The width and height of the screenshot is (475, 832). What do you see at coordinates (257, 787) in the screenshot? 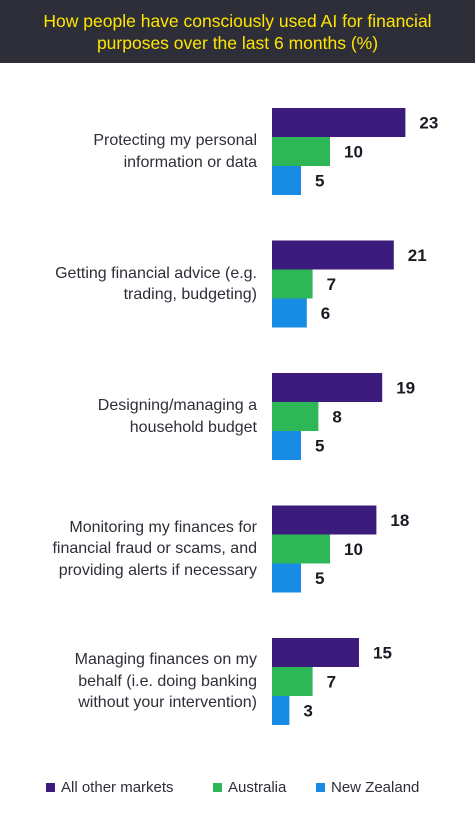
I see `legend-label-australia: Australia` at bounding box center [257, 787].